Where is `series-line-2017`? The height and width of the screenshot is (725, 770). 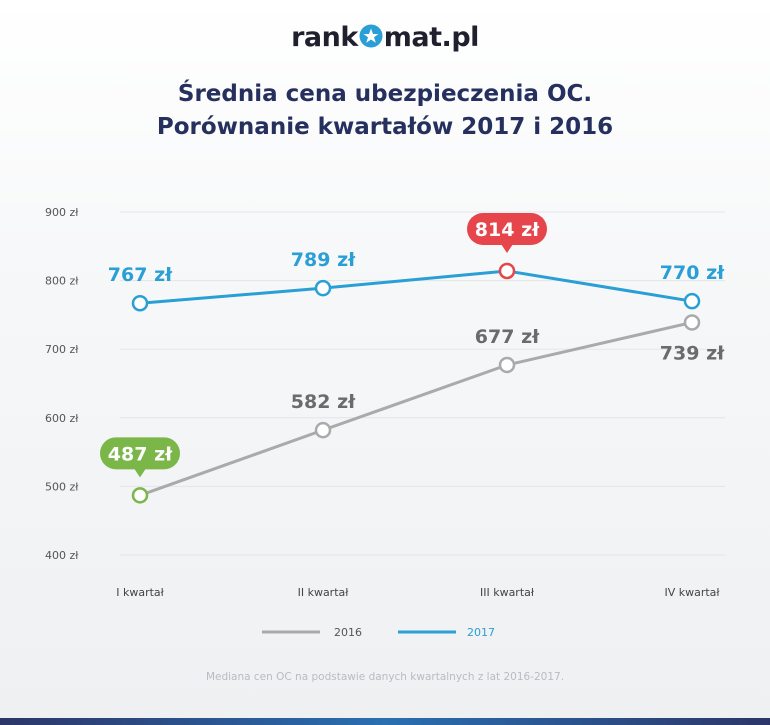 series-line-2017 is located at coordinates (416, 287).